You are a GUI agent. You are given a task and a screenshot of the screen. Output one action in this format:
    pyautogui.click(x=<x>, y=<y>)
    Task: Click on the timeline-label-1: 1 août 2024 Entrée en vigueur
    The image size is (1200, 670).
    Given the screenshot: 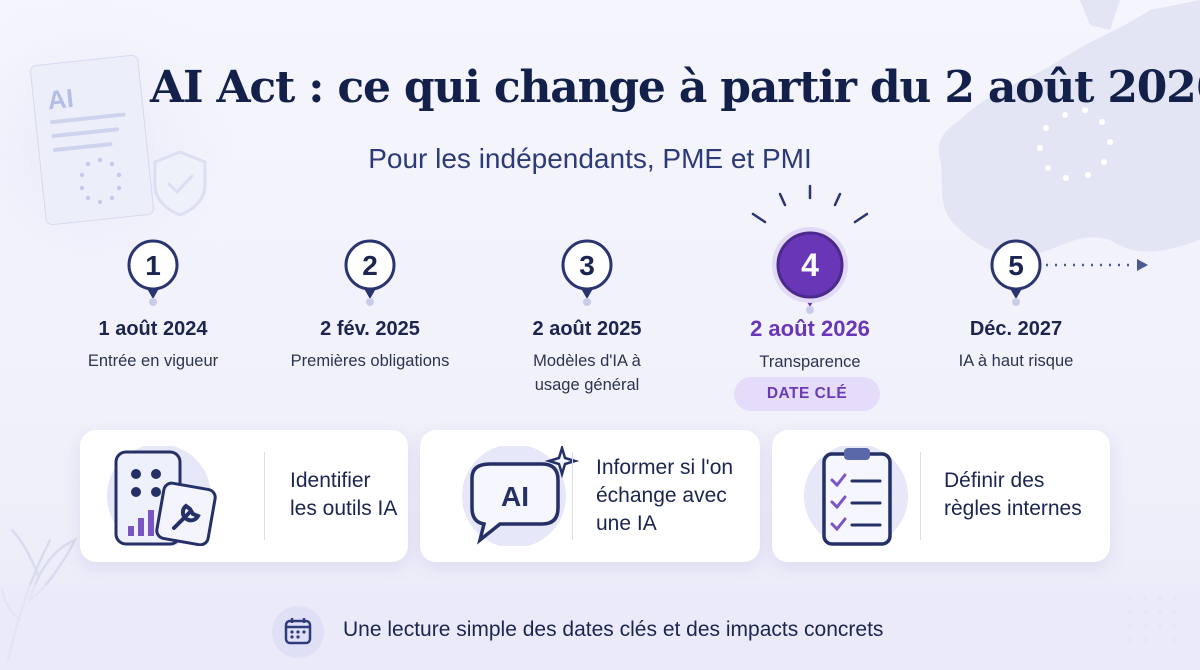 What is the action you would take?
    pyautogui.click(x=153, y=345)
    